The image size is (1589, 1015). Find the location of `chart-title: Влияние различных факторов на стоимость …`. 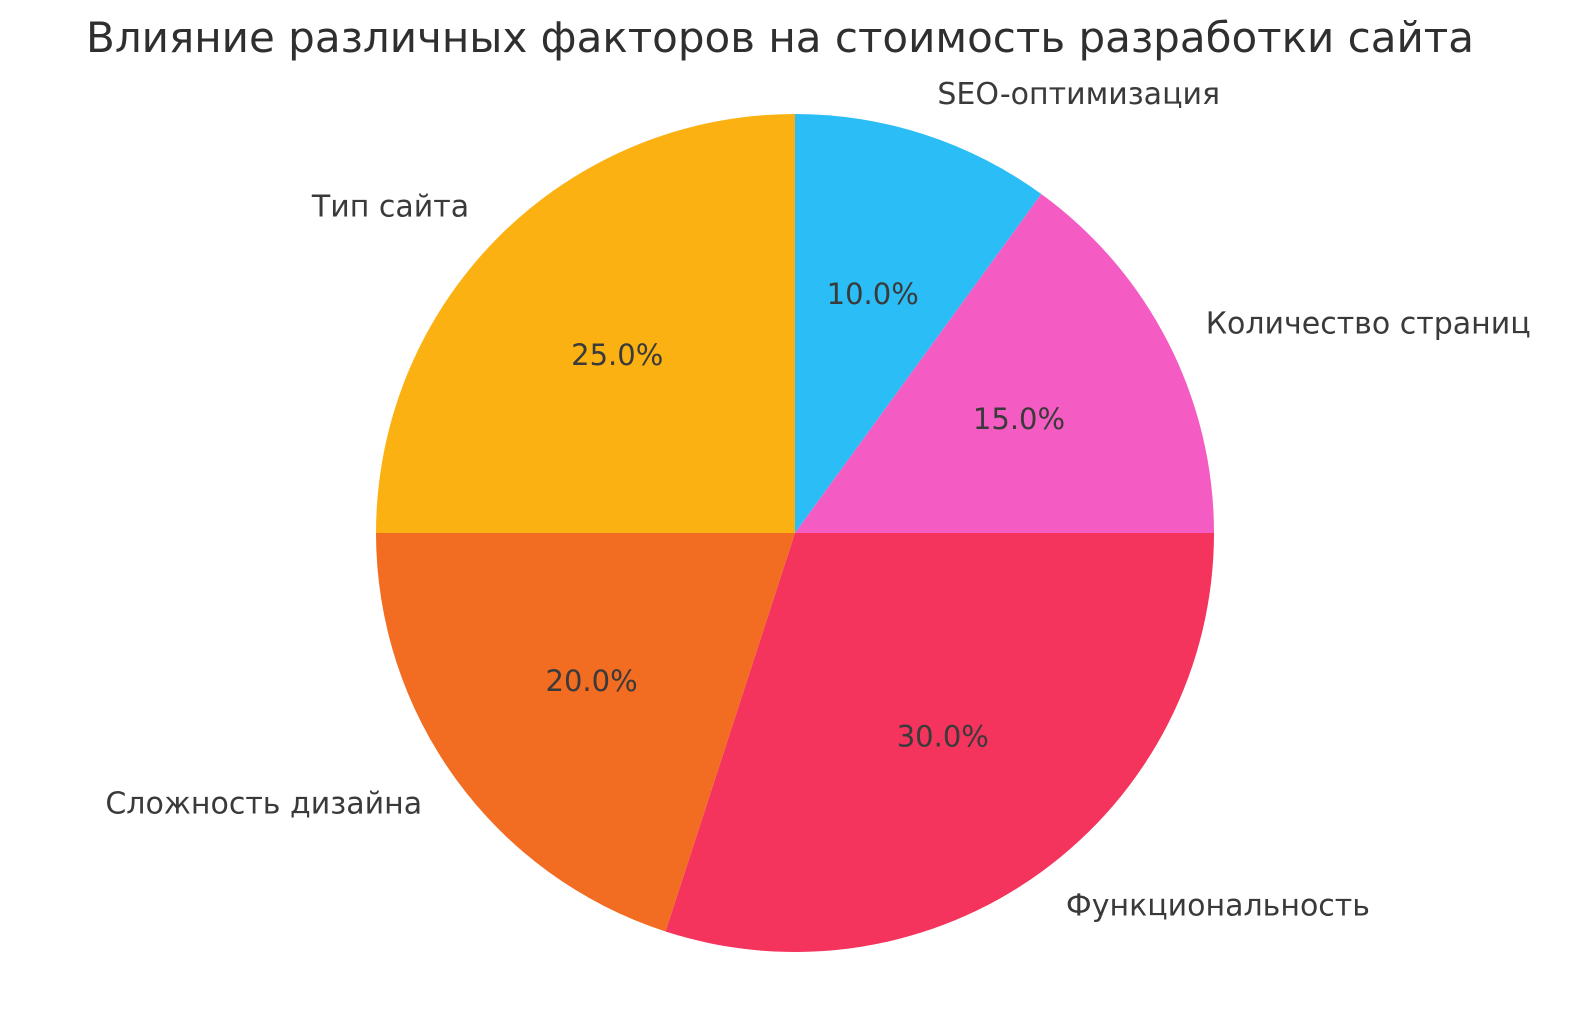

chart-title: Влияние различных факторов на стоимость … is located at coordinates (780, 37).